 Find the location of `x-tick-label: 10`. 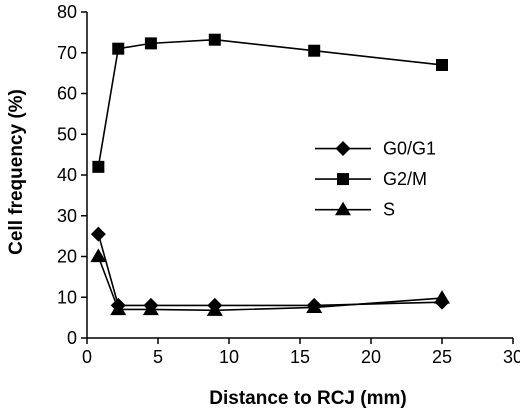

x-tick-label: 10 is located at coordinates (229, 357).